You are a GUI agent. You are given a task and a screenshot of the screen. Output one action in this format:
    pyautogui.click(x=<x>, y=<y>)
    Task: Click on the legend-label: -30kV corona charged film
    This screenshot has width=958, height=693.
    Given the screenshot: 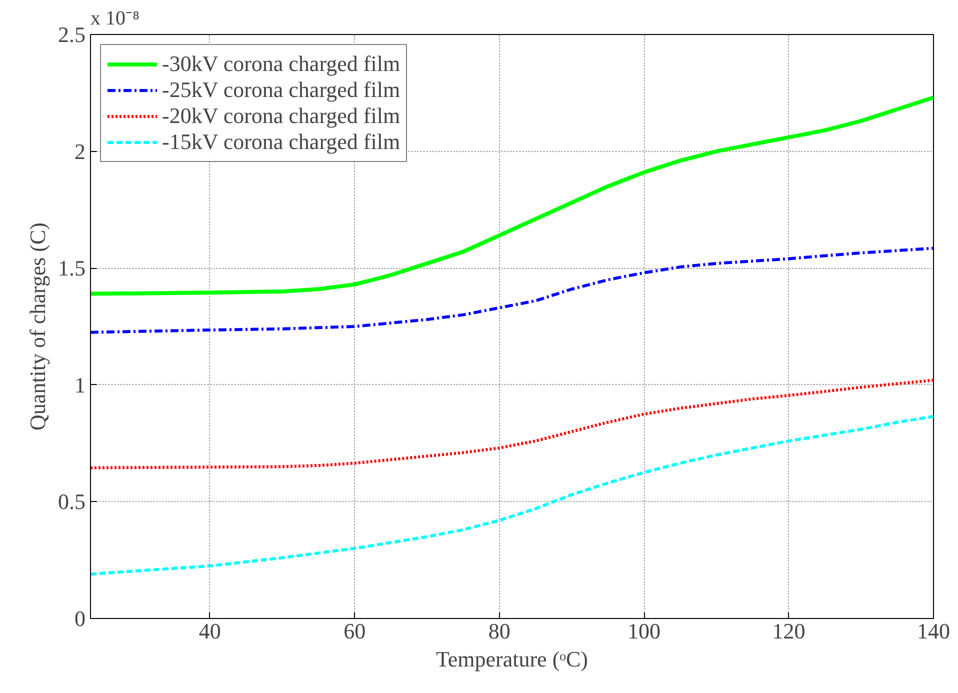 What is the action you would take?
    pyautogui.click(x=281, y=64)
    